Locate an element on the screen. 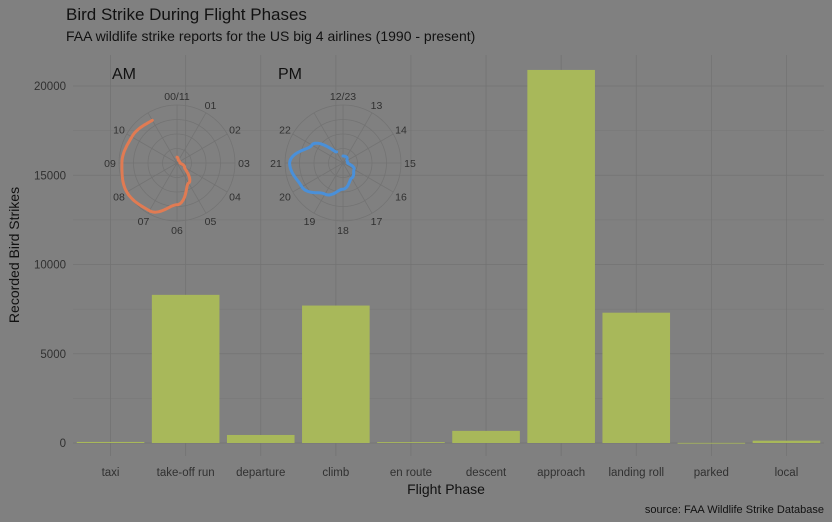 Image resolution: width=832 pixels, height=522 pixels. polar-am-series-line is located at coordinates (156, 166).